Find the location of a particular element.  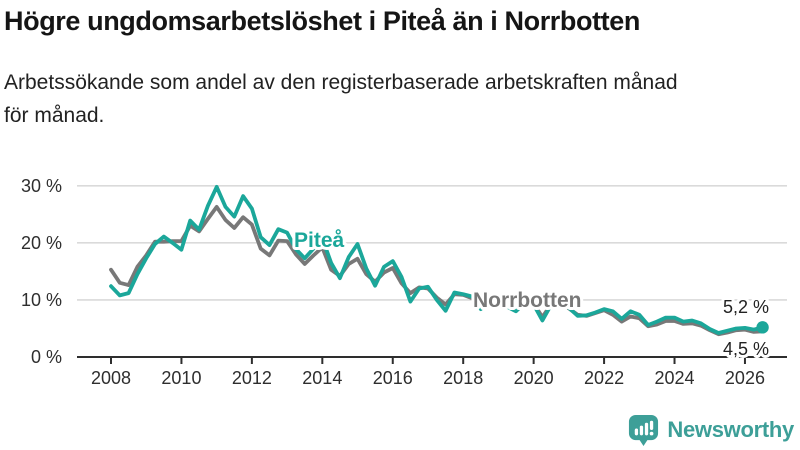

x-tick-label-2018: 2018 is located at coordinates (463, 378).